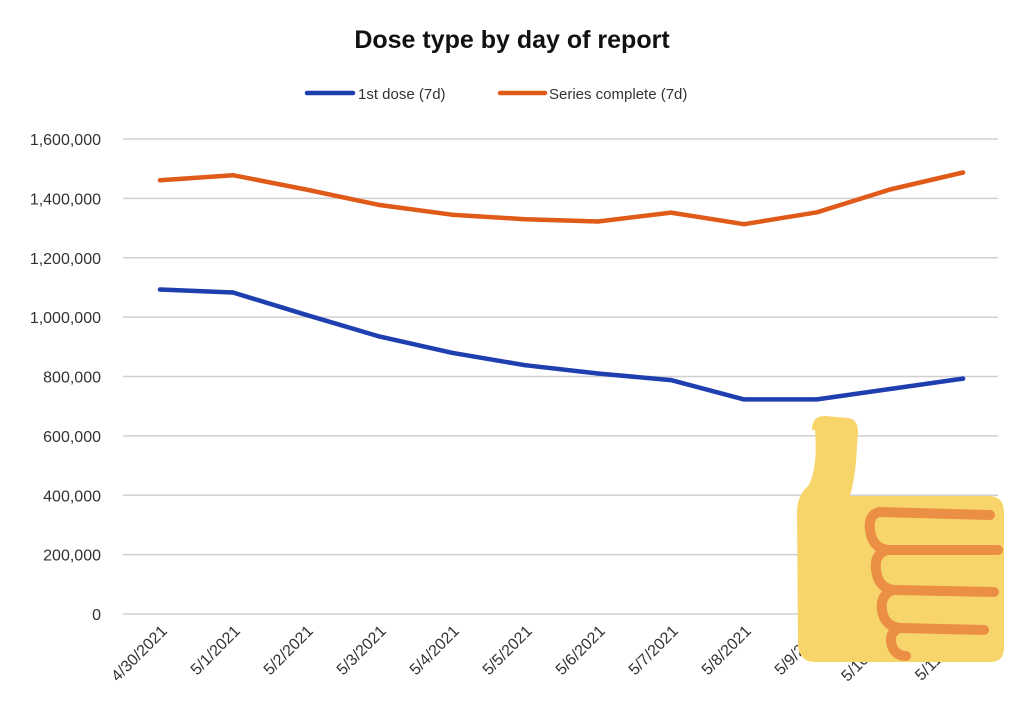 The height and width of the screenshot is (724, 1024). I want to click on y-tick-label: 1,600,000, so click(65, 140).